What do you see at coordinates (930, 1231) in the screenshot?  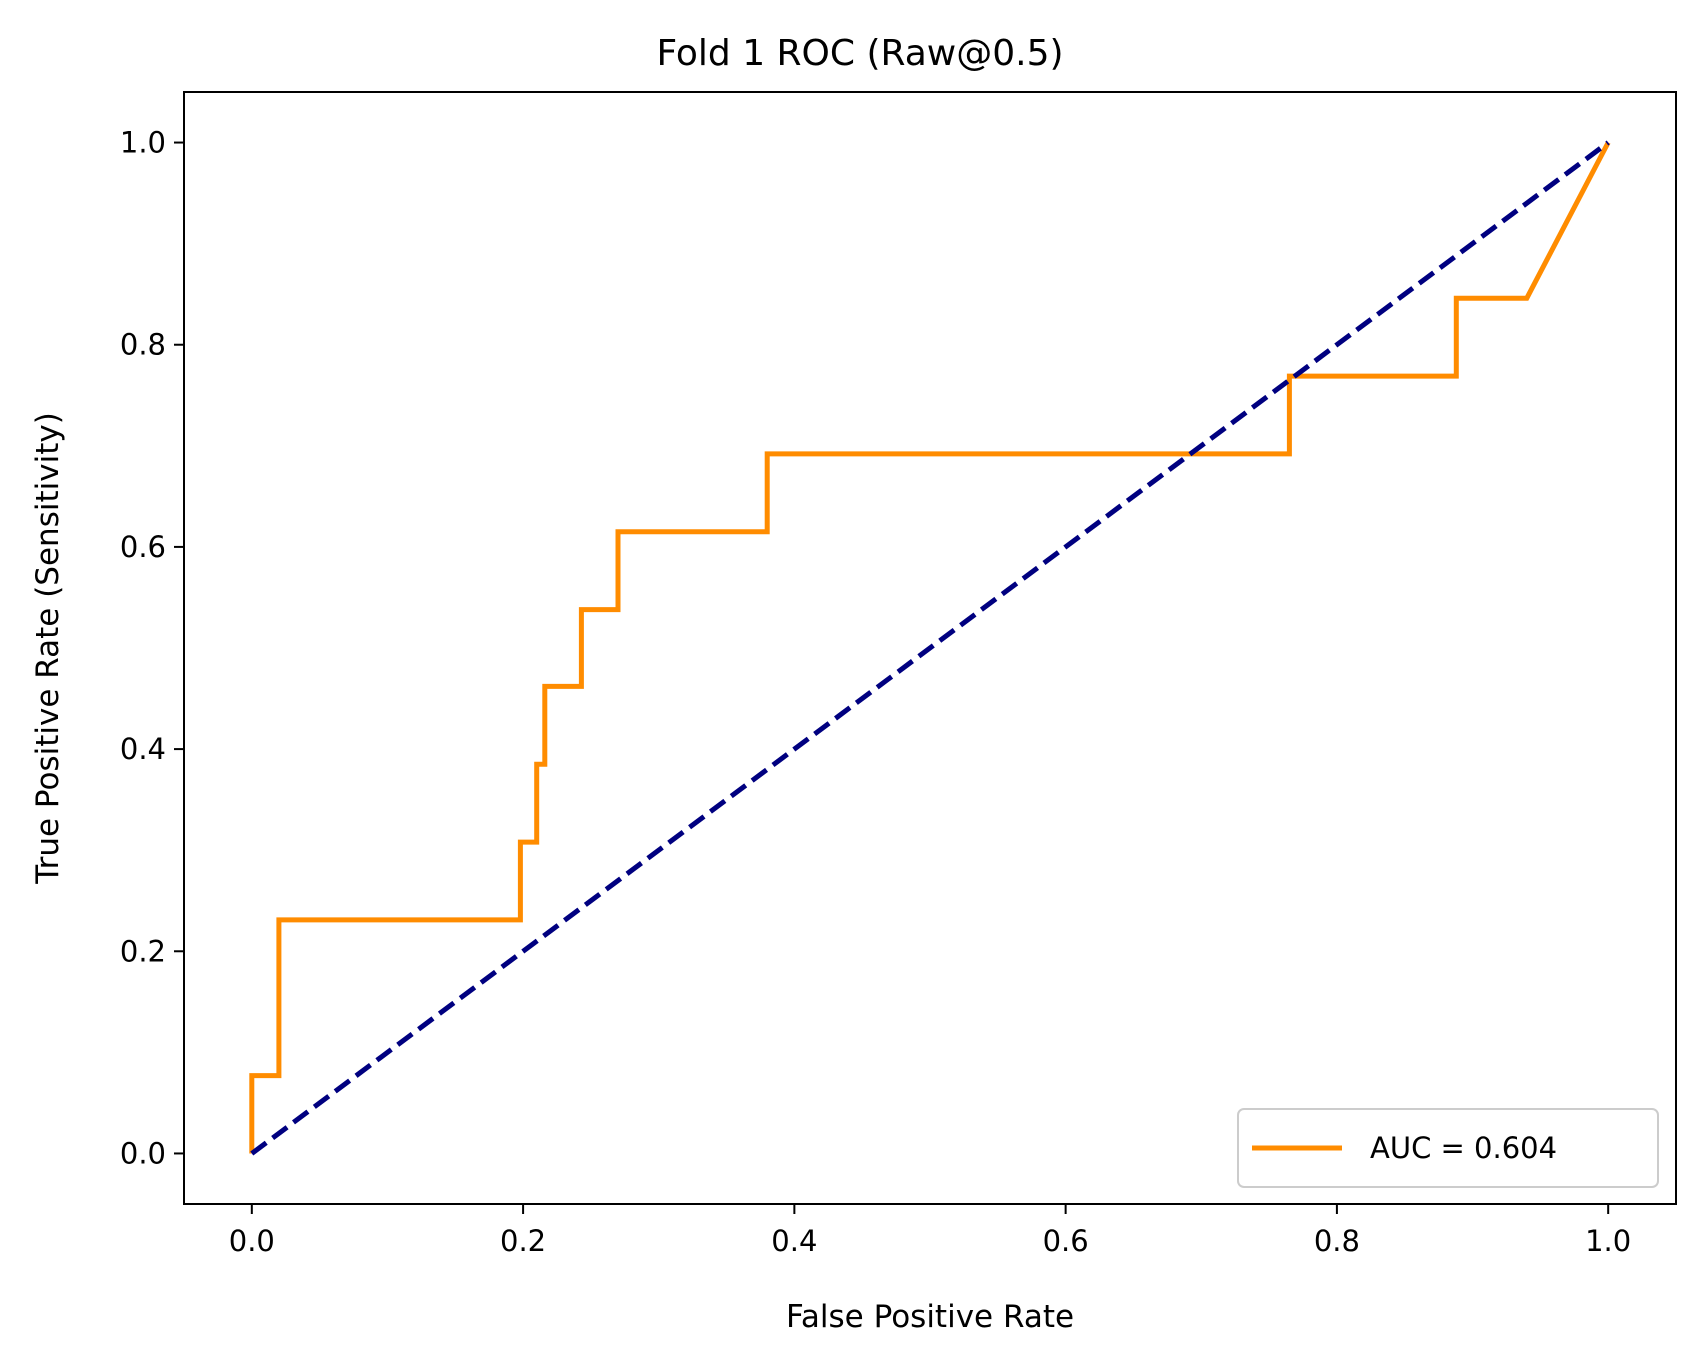 I see `x-axis: 0.0 0.2 0.4 0.6 0.8 1.0` at bounding box center [930, 1231].